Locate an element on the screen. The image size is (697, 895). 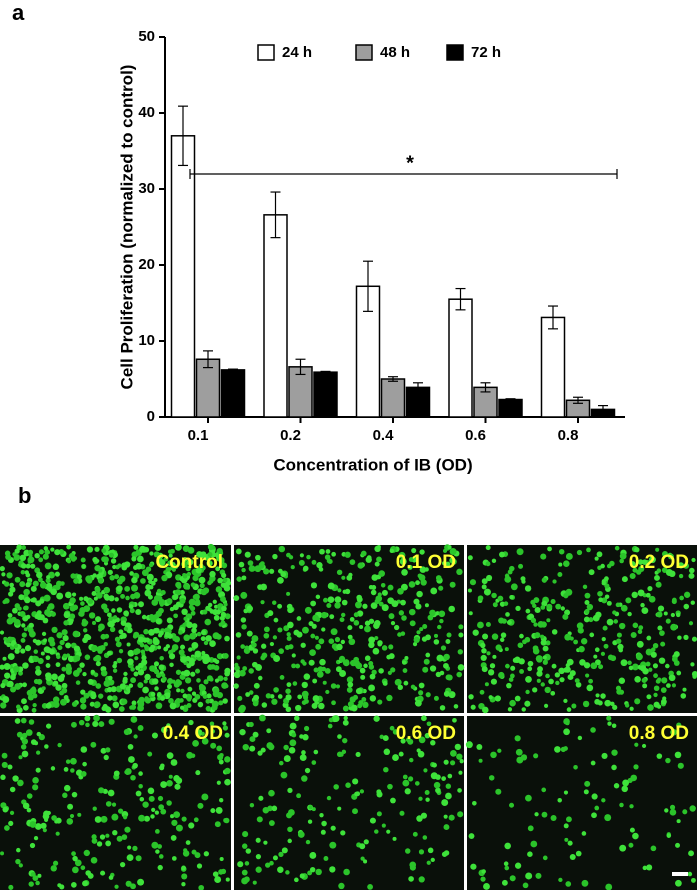
panel-label: a is located at coordinates (18, 12).